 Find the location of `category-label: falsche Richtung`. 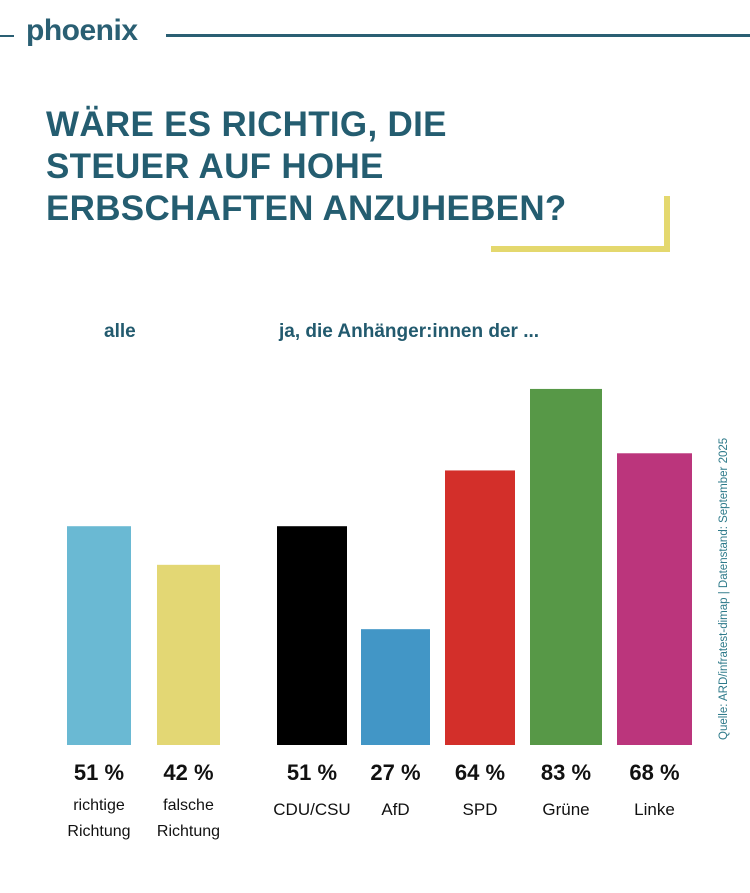

category-label: falsche Richtung is located at coordinates (189, 819).